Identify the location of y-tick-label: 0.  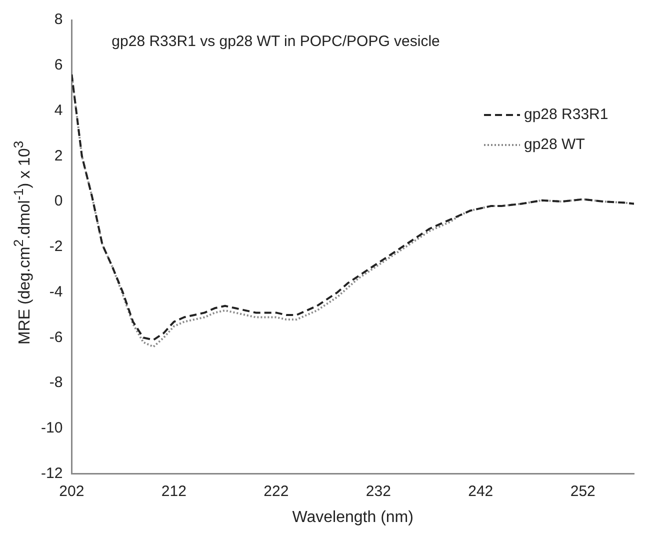
(58, 201).